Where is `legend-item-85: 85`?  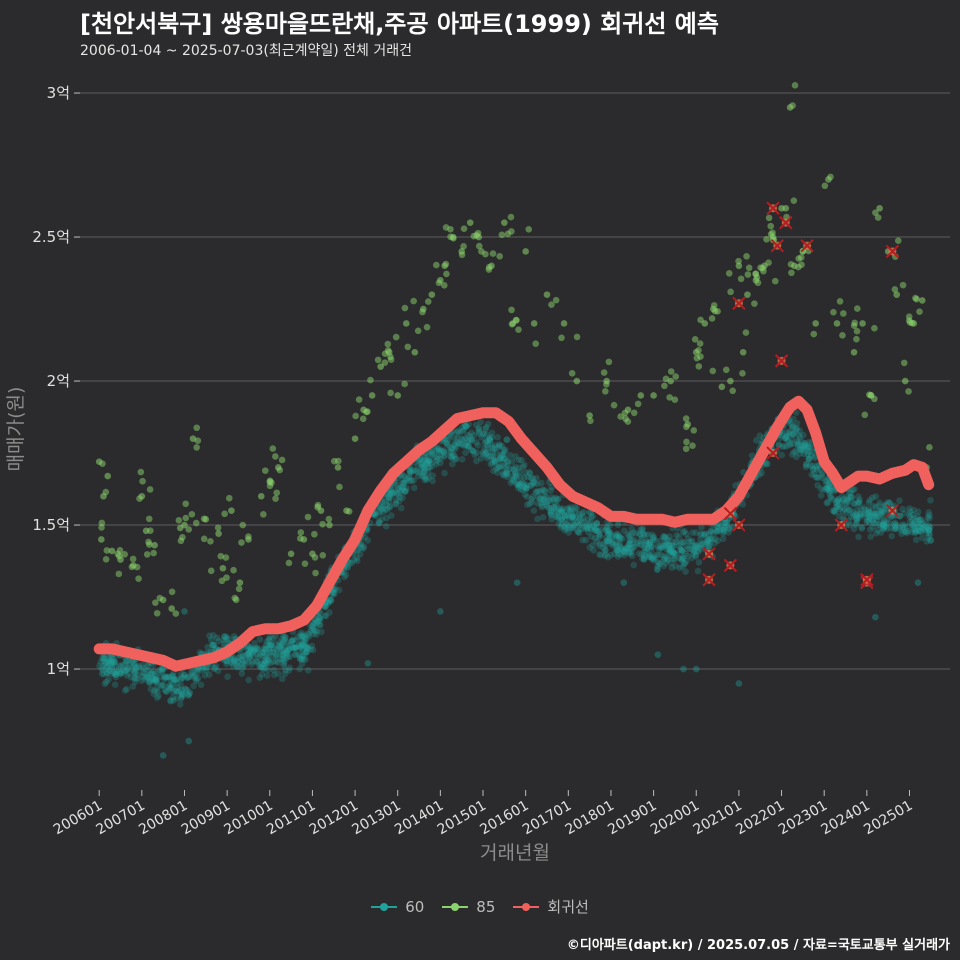 legend-item-85: 85 is located at coordinates (468, 906).